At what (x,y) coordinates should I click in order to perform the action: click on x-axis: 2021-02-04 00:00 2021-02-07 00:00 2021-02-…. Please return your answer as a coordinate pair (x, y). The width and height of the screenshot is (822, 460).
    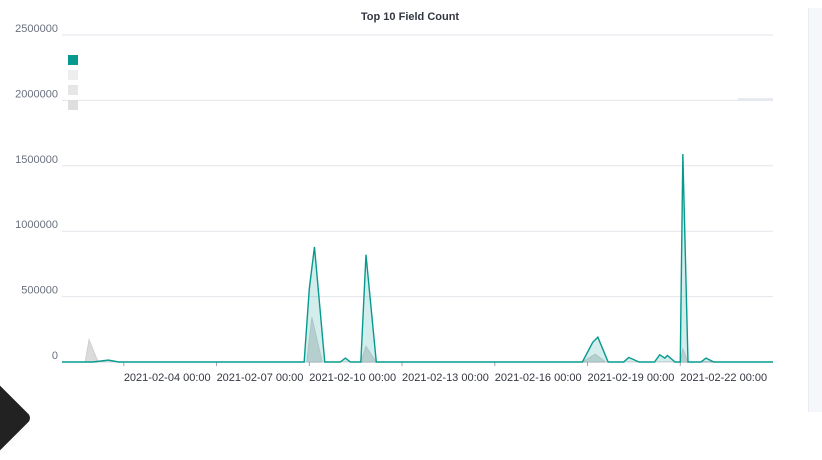
    Looking at the image, I should click on (445, 373).